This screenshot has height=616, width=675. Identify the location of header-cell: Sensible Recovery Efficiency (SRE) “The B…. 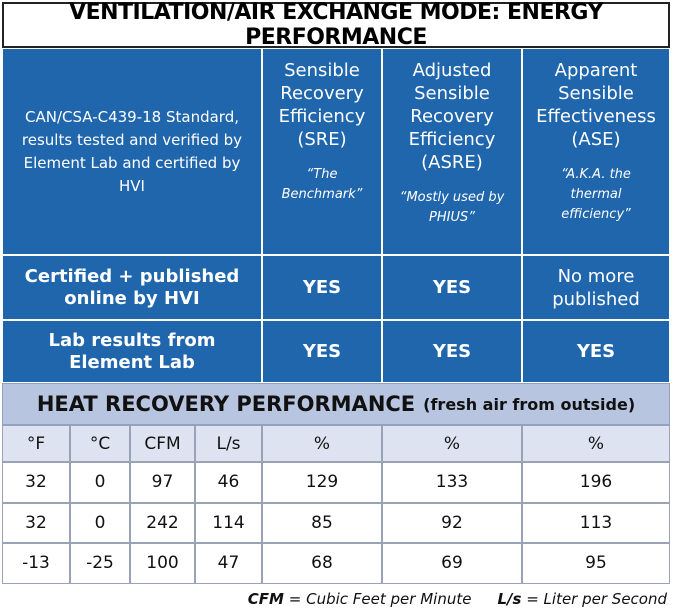
(322, 151).